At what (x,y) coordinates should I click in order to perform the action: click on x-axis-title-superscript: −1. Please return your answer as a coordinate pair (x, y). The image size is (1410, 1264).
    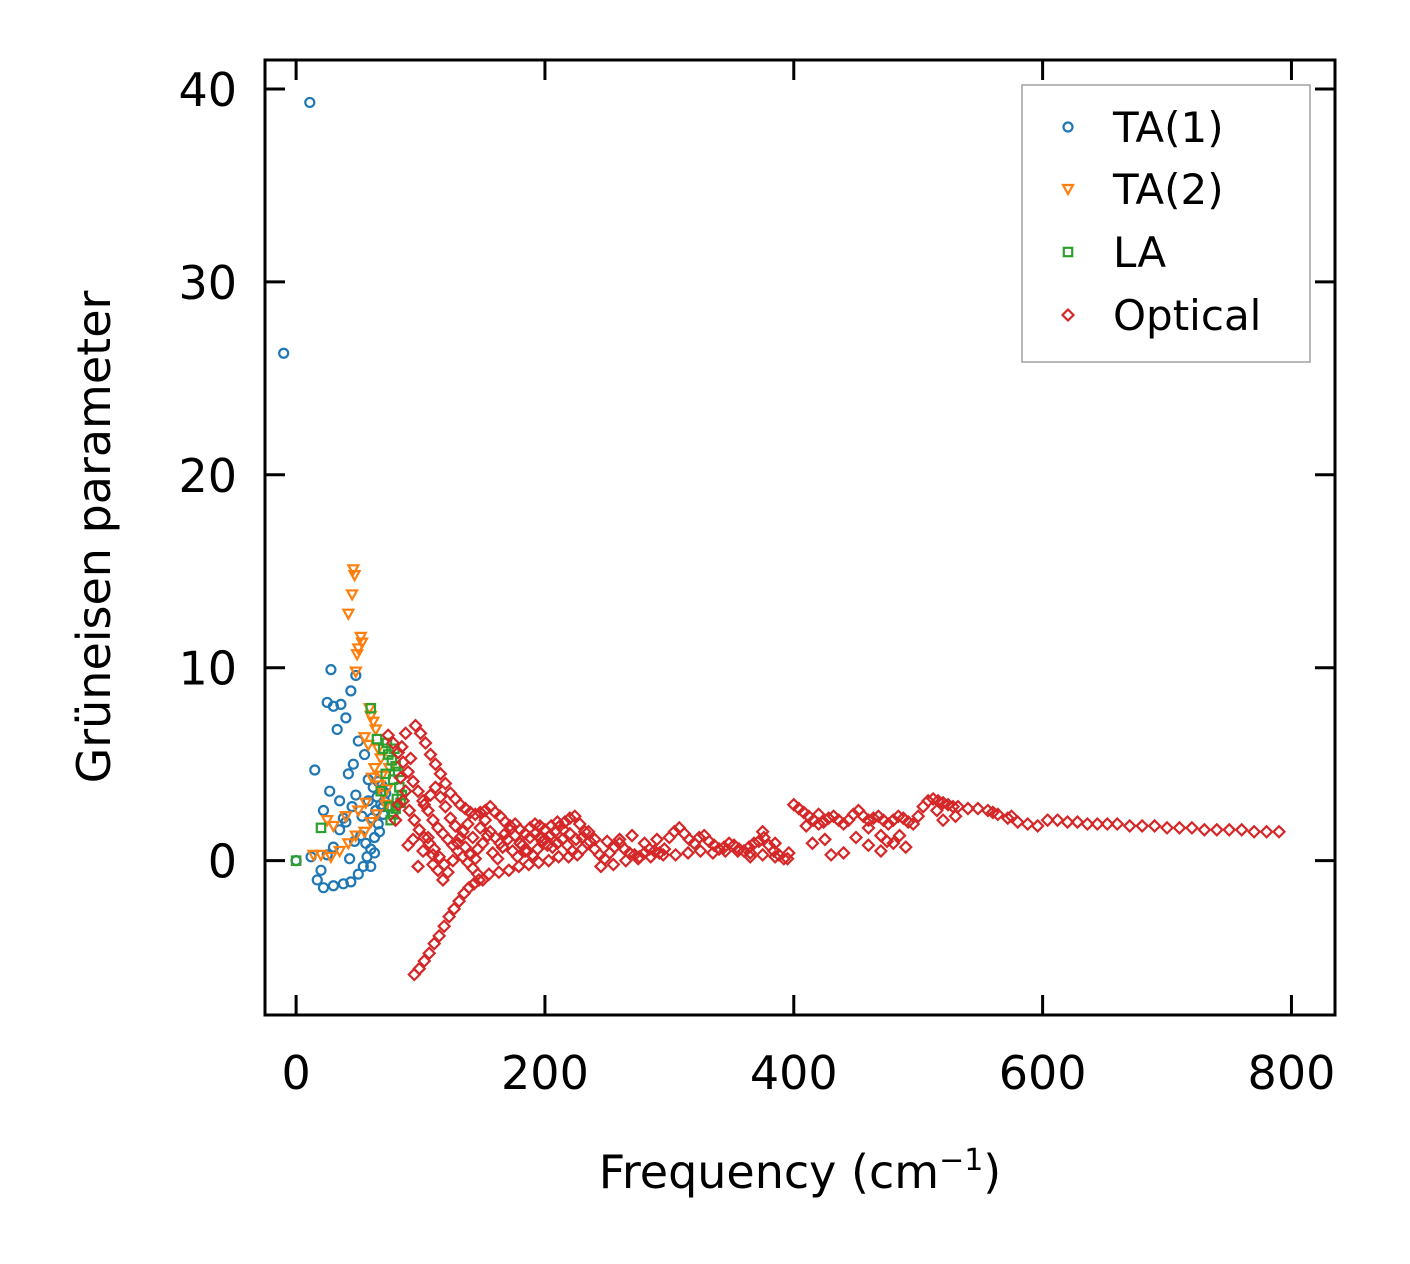
    Looking at the image, I should click on (961, 1160).